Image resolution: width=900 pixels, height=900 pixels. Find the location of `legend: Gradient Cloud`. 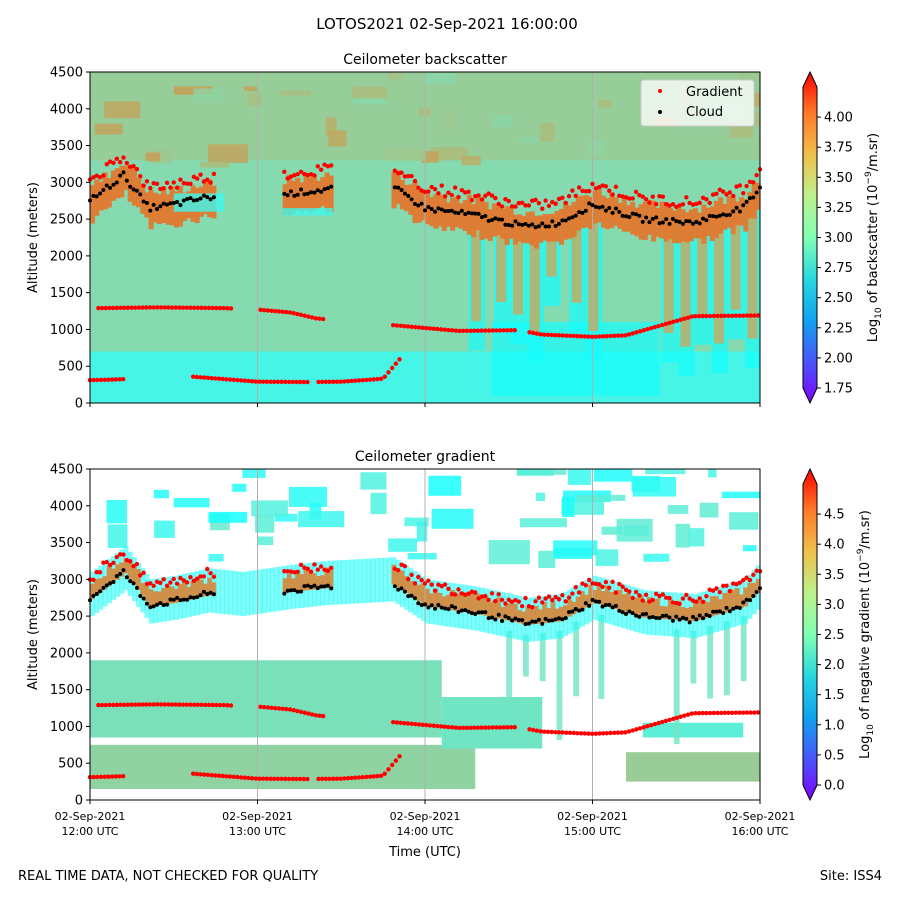

legend: Gradient Cloud is located at coordinates (697, 103).